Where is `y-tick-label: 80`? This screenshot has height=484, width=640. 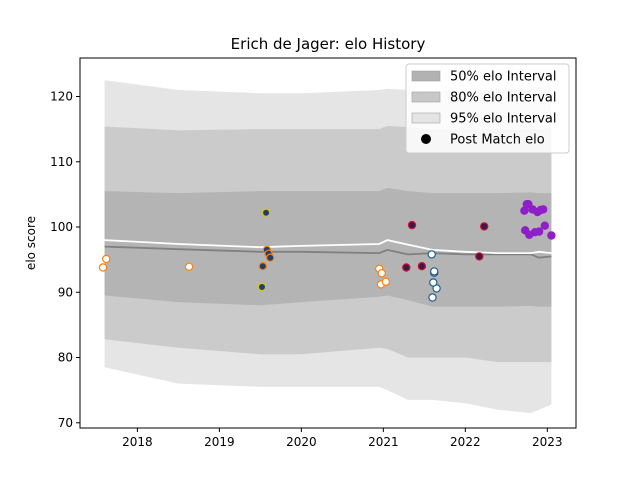 y-tick-label: 80 is located at coordinates (65, 358).